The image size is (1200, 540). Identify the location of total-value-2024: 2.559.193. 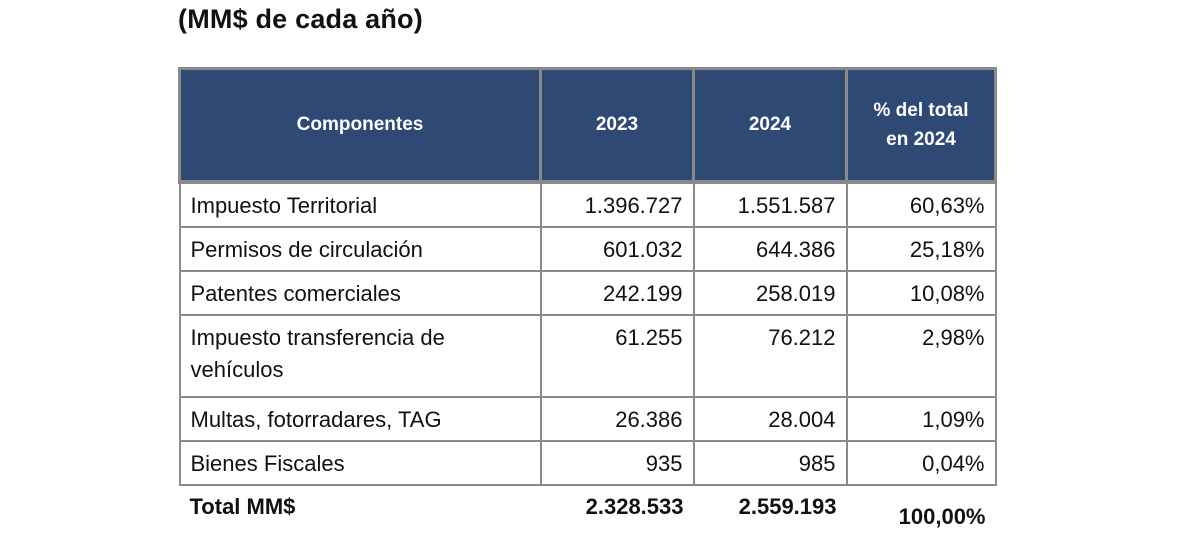
(787, 506).